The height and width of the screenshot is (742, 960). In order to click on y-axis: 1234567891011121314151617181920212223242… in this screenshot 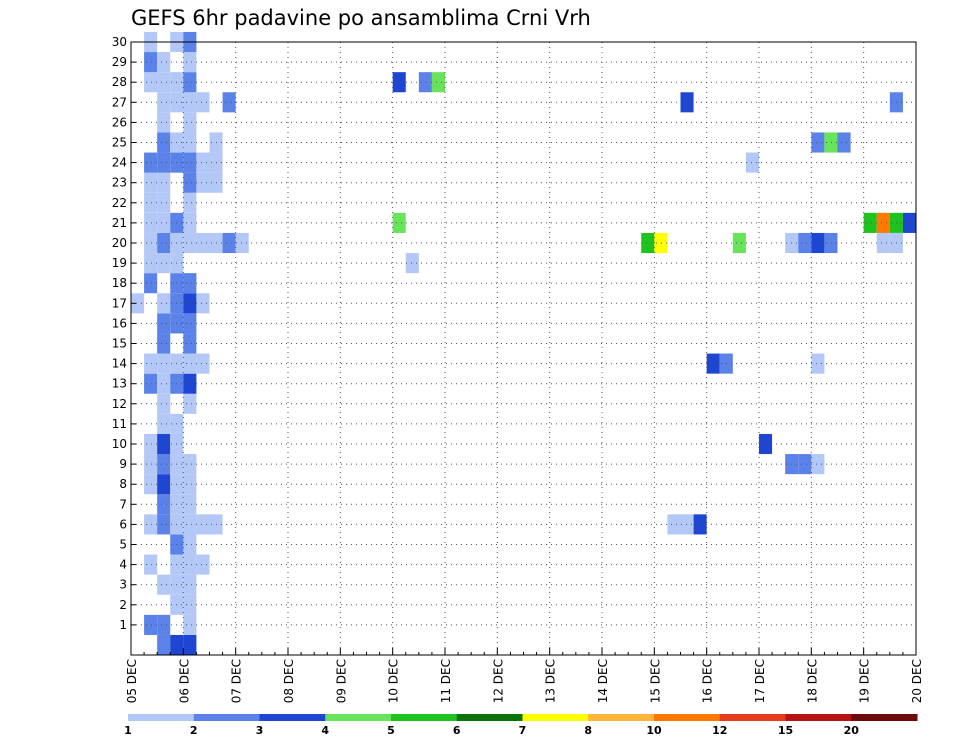, I will do `click(124, 333)`.